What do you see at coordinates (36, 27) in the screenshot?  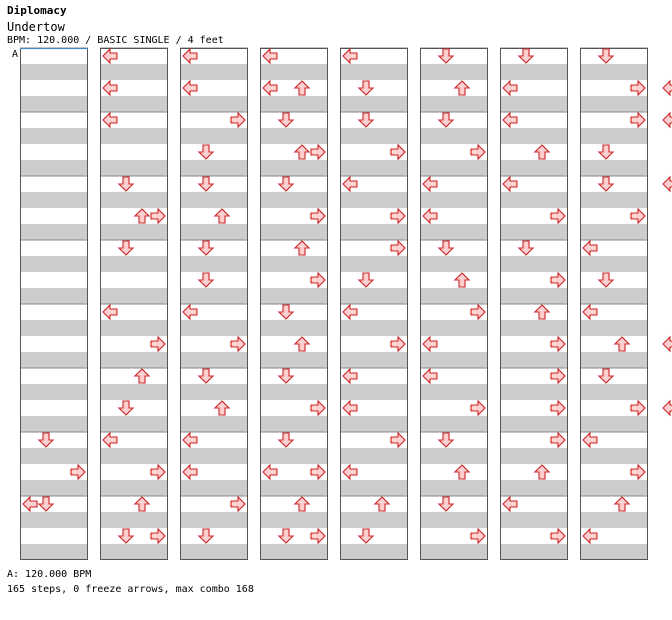 I see `song-title: Undertow` at bounding box center [36, 27].